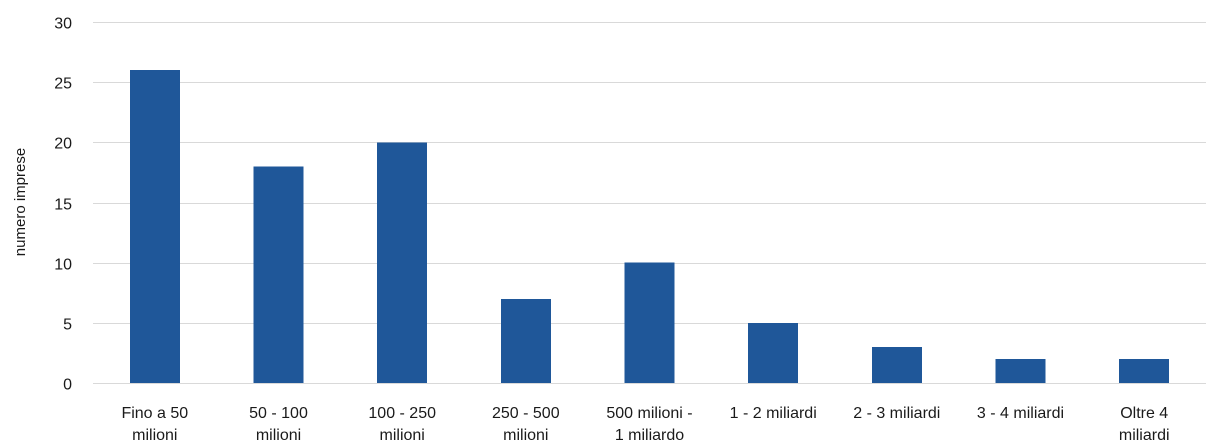 Image resolution: width=1206 pixels, height=447 pixels. Describe the element at coordinates (154, 424) in the screenshot. I see `x-tick-label: Fino a 50 milioni` at that location.